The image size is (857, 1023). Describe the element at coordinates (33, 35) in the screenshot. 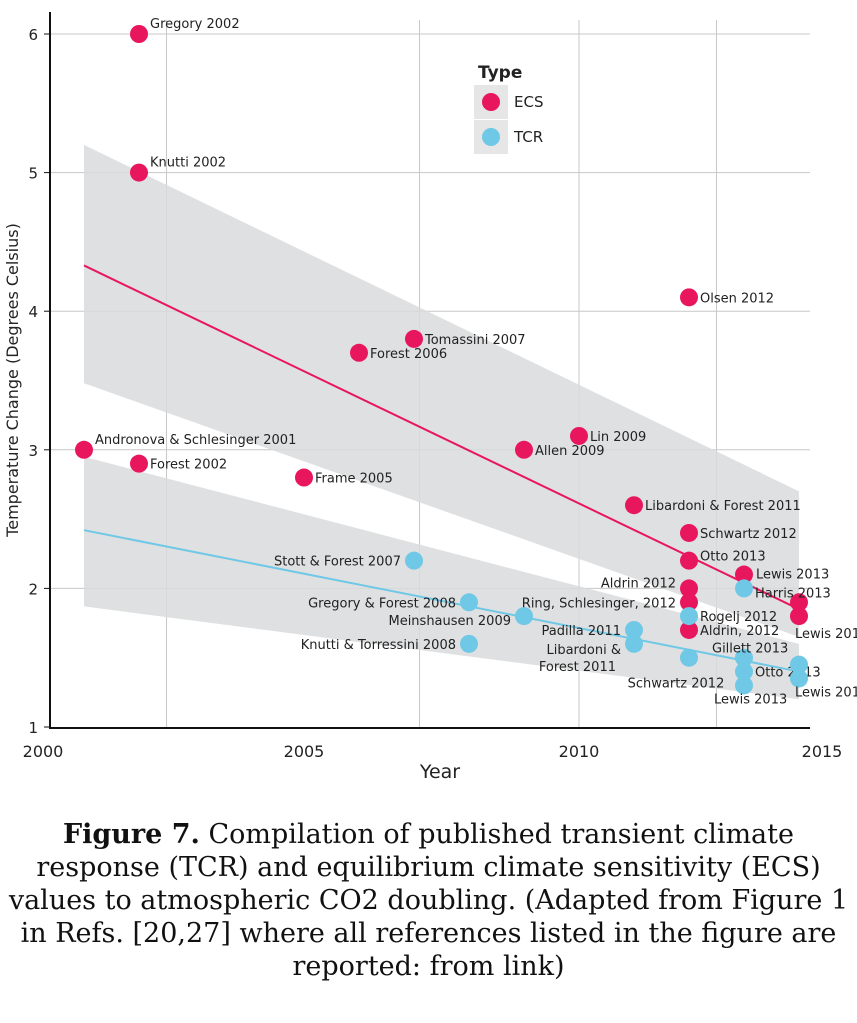

I see `y-tick-label: 6` at that location.